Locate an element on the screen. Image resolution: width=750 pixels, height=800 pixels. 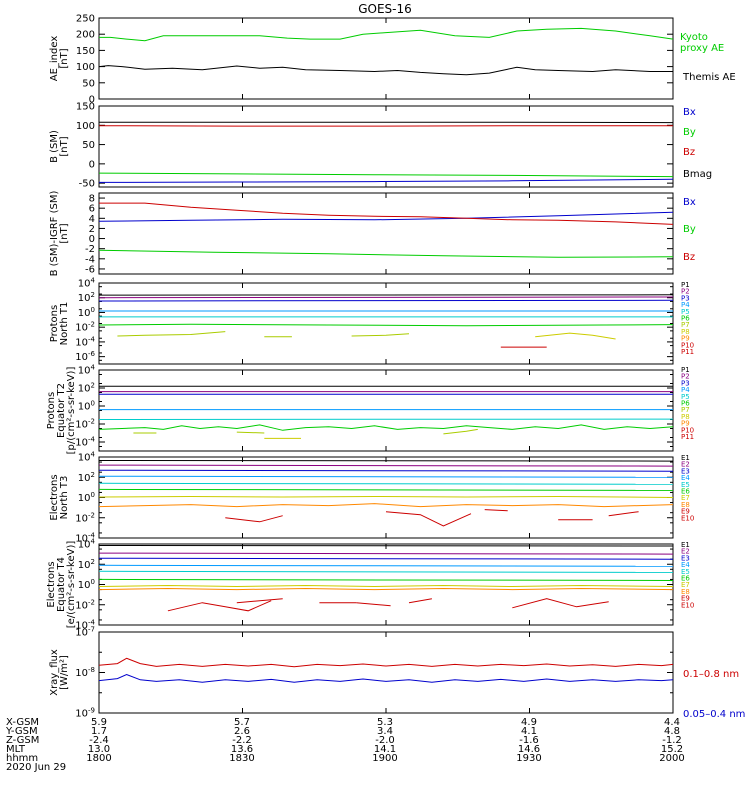
footer-value: 15.2 is located at coordinates (672, 749).